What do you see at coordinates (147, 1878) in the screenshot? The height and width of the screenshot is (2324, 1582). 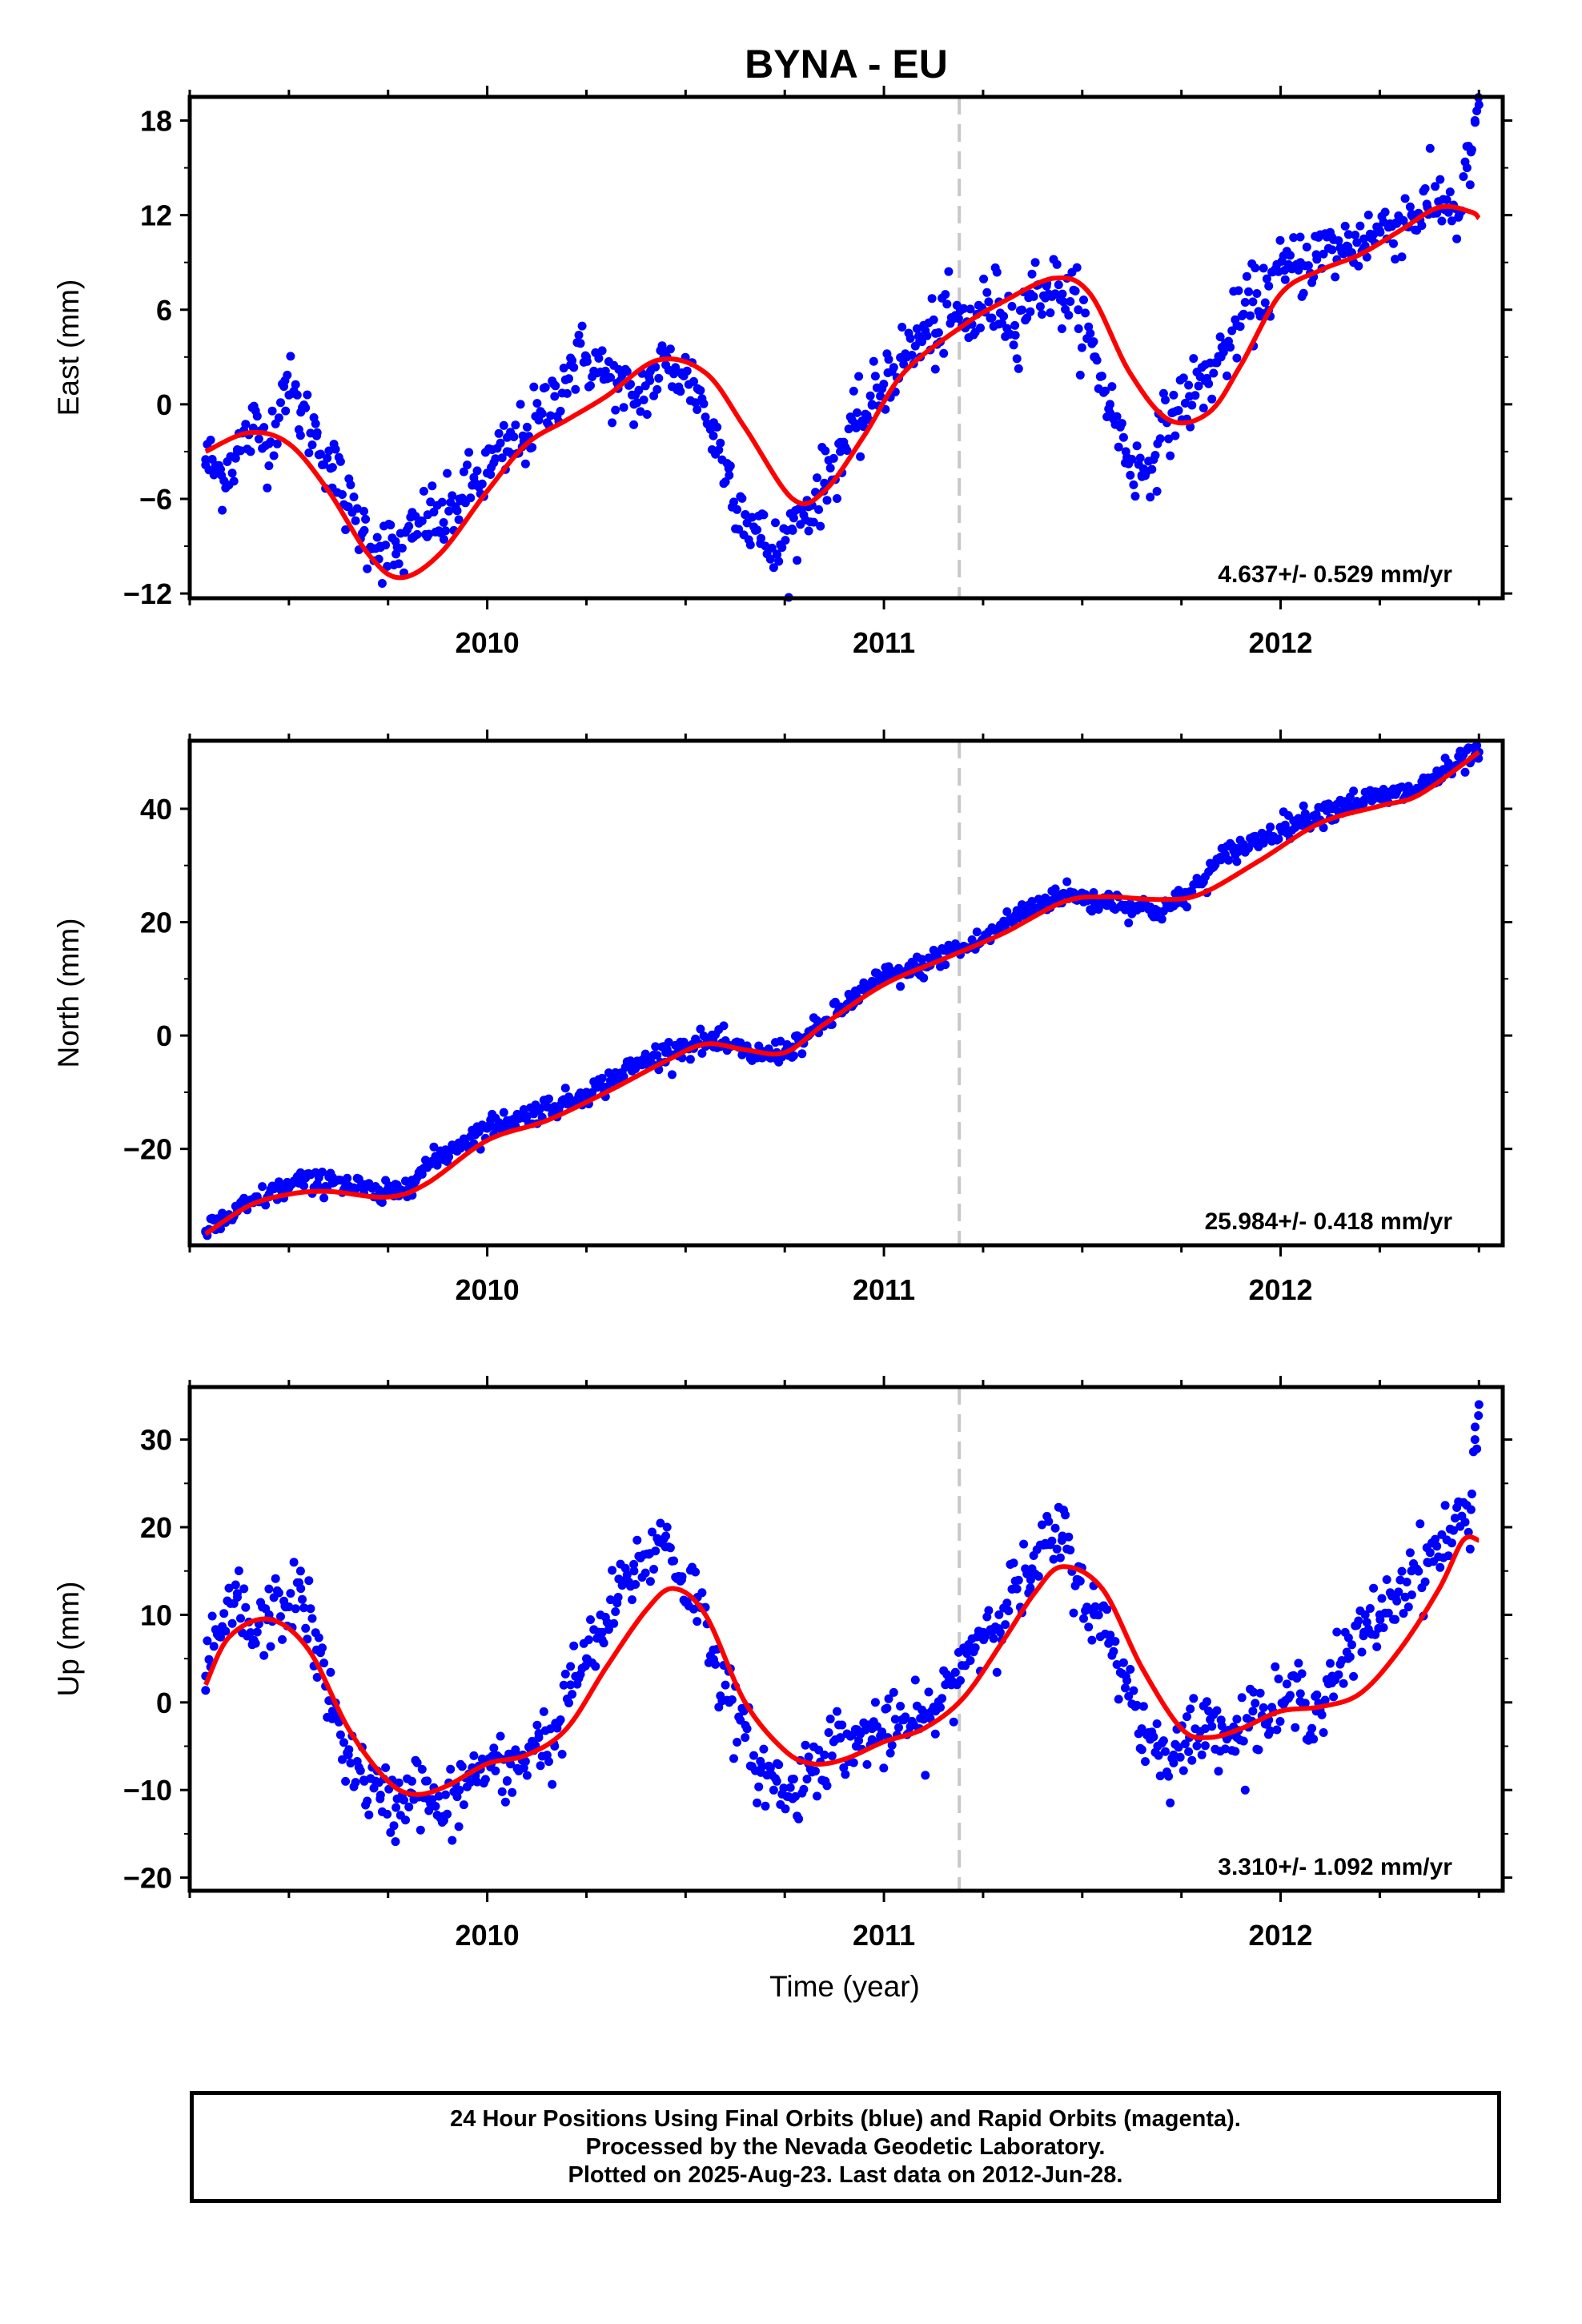 I see `y-tick-label: −20` at bounding box center [147, 1878].